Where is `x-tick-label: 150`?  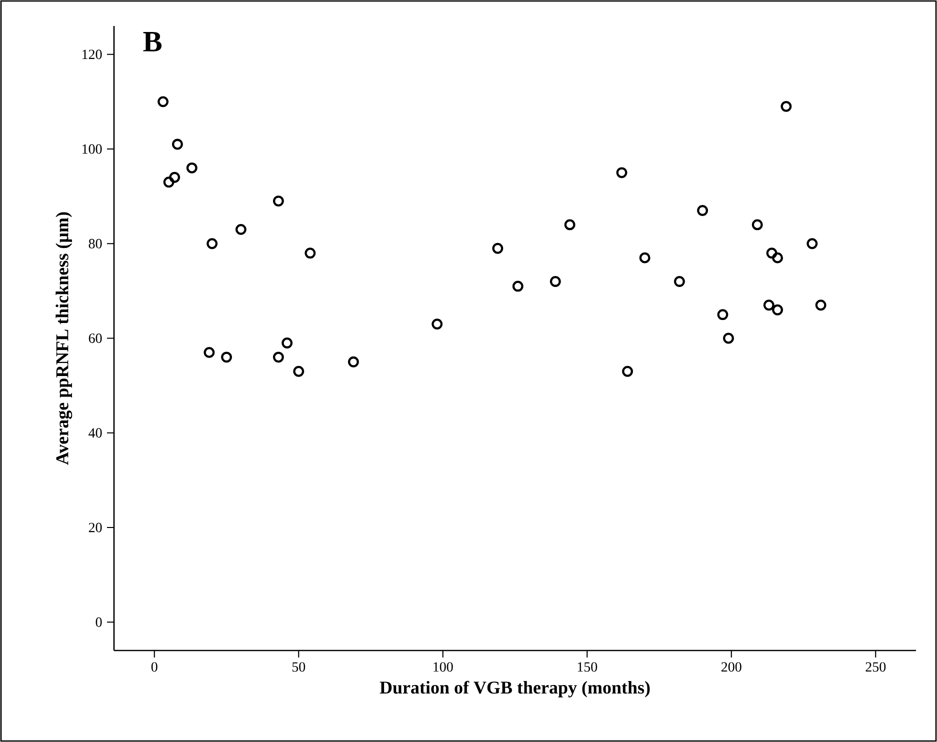 x-tick-label: 150 is located at coordinates (588, 667).